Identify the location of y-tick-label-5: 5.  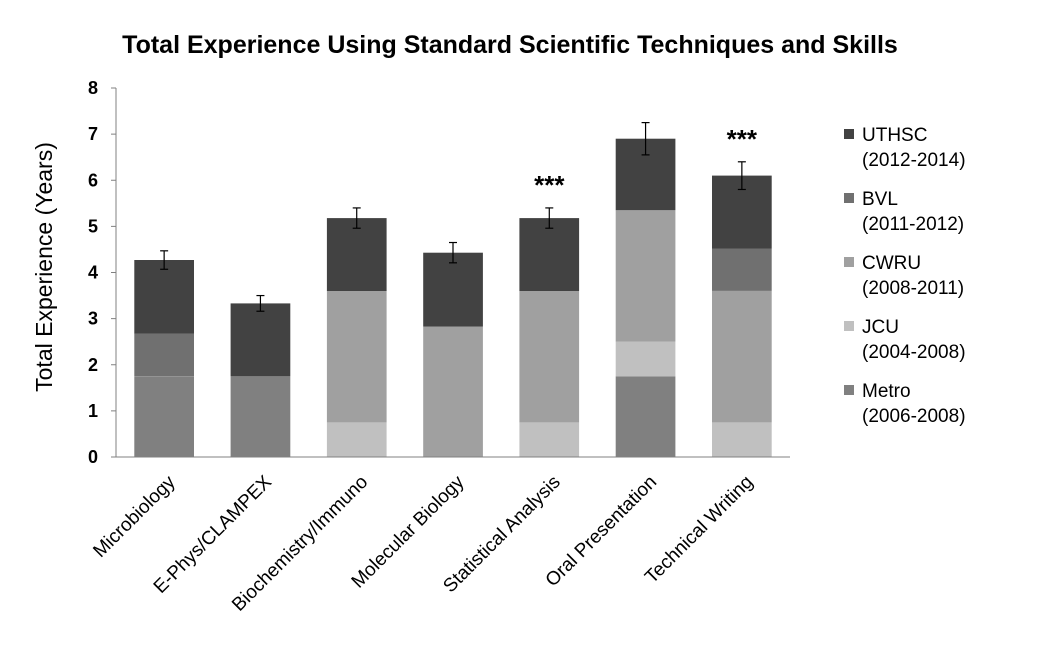
(93, 226).